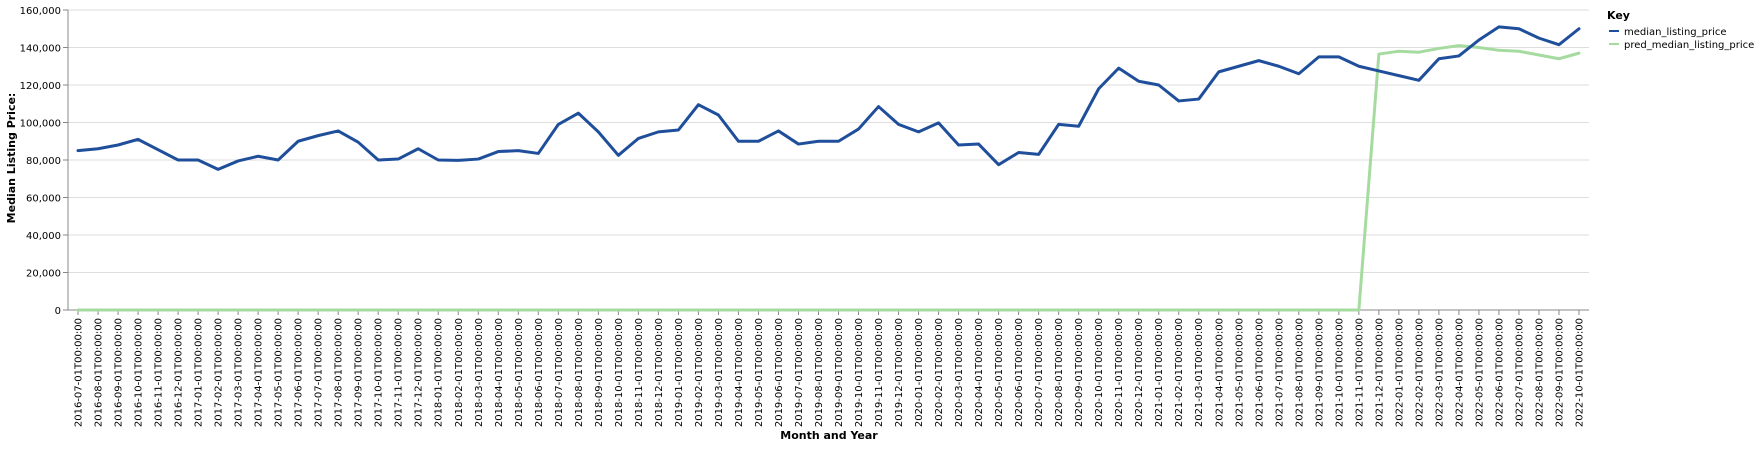  I want to click on x-tick-label: 2020-05-01T00:00:00, so click(999, 372).